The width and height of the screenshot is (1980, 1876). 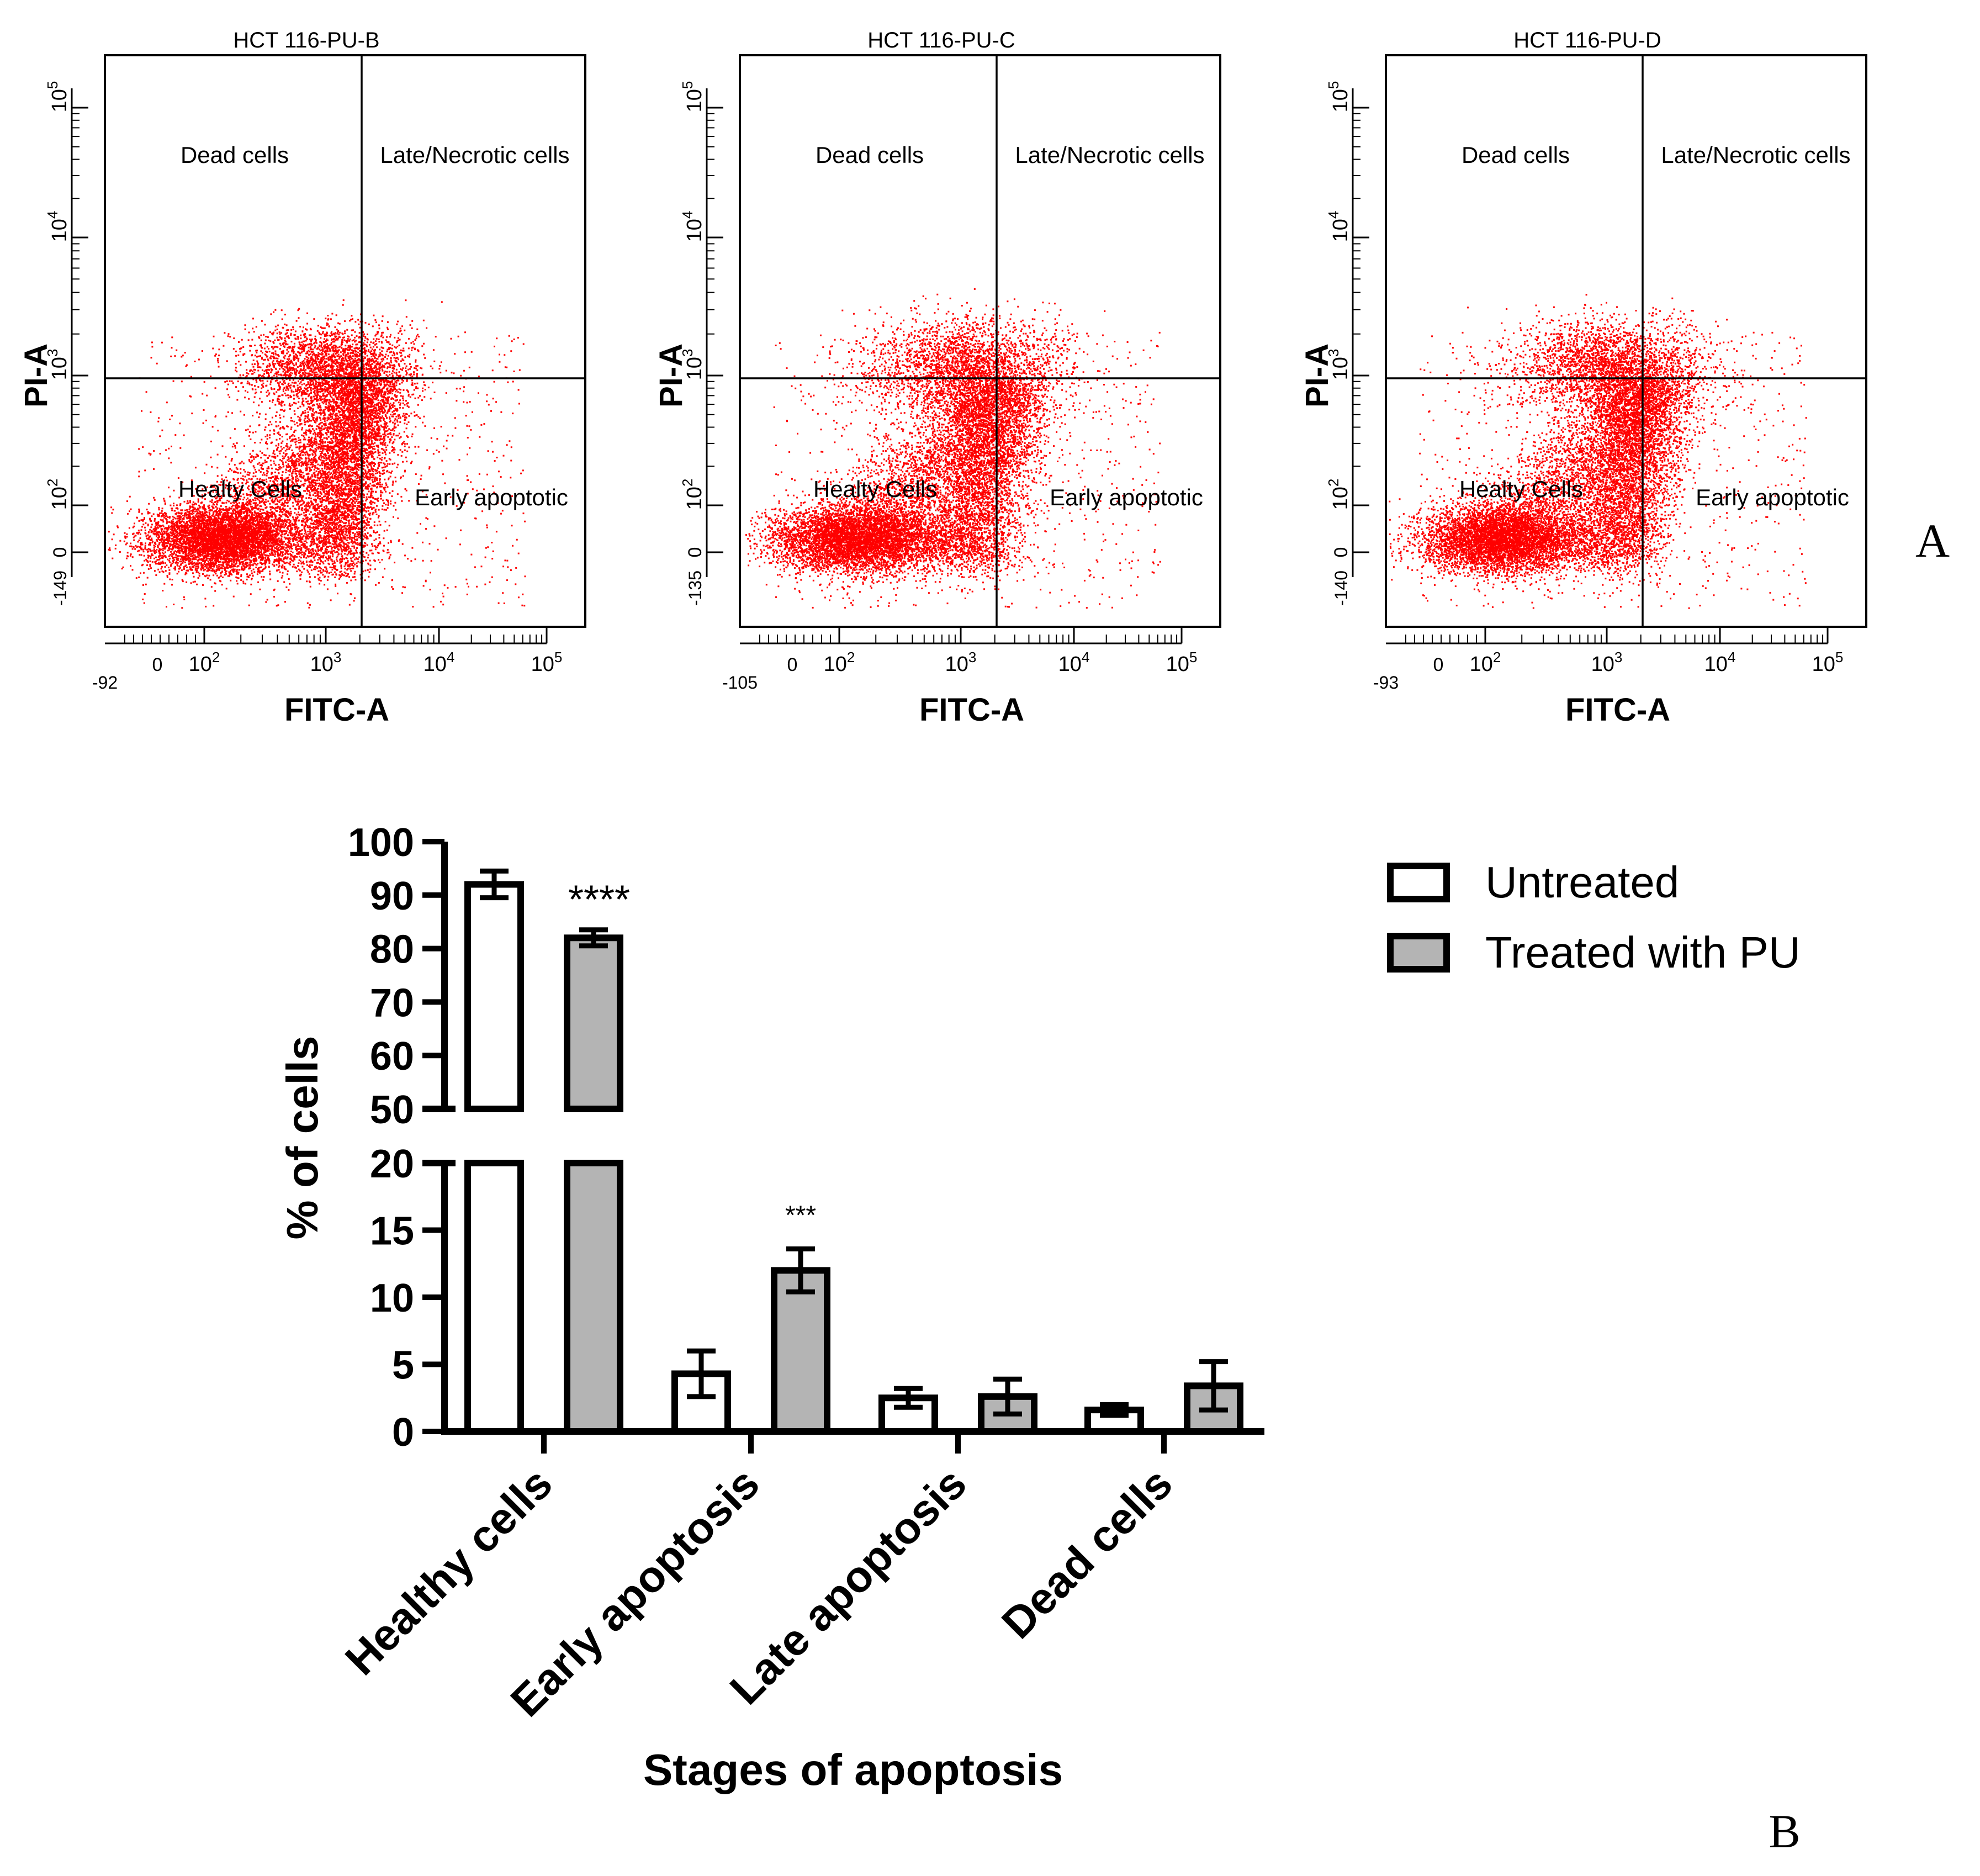 What do you see at coordinates (1643, 952) in the screenshot?
I see `legend-label: Treated with PU` at bounding box center [1643, 952].